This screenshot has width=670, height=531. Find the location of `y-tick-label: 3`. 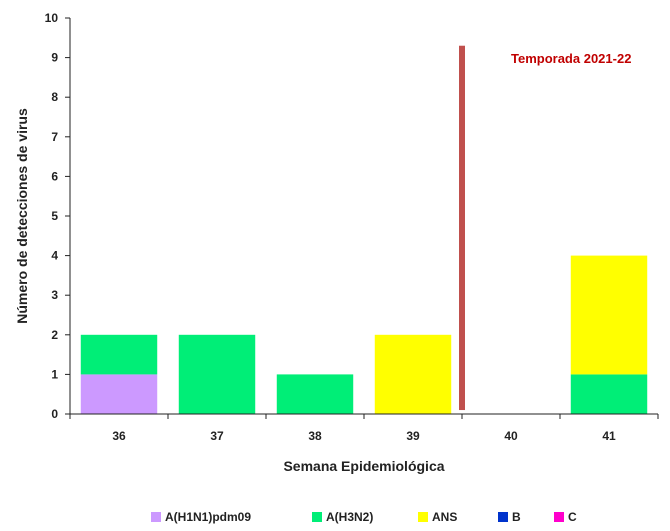

y-tick-label: 3 is located at coordinates (54, 295).